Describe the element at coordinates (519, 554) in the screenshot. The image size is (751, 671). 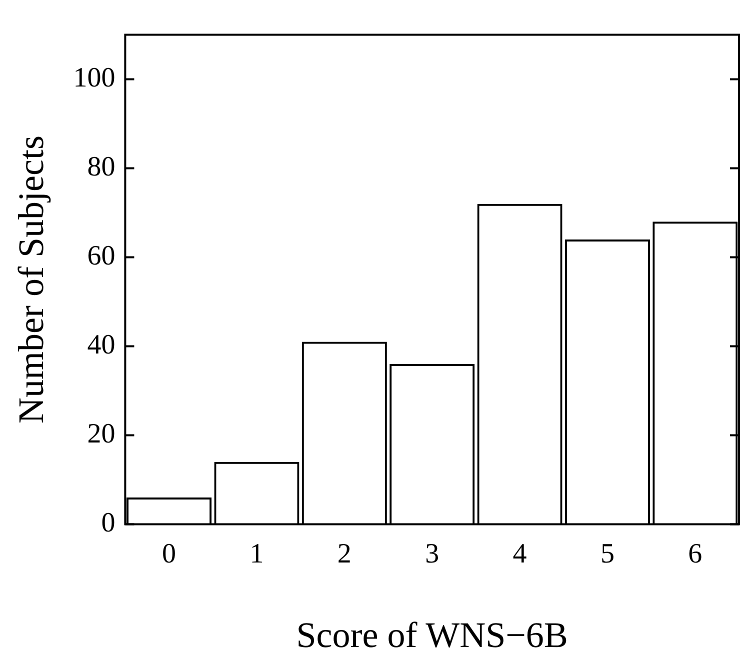
I see `x-tick-label: 4` at that location.